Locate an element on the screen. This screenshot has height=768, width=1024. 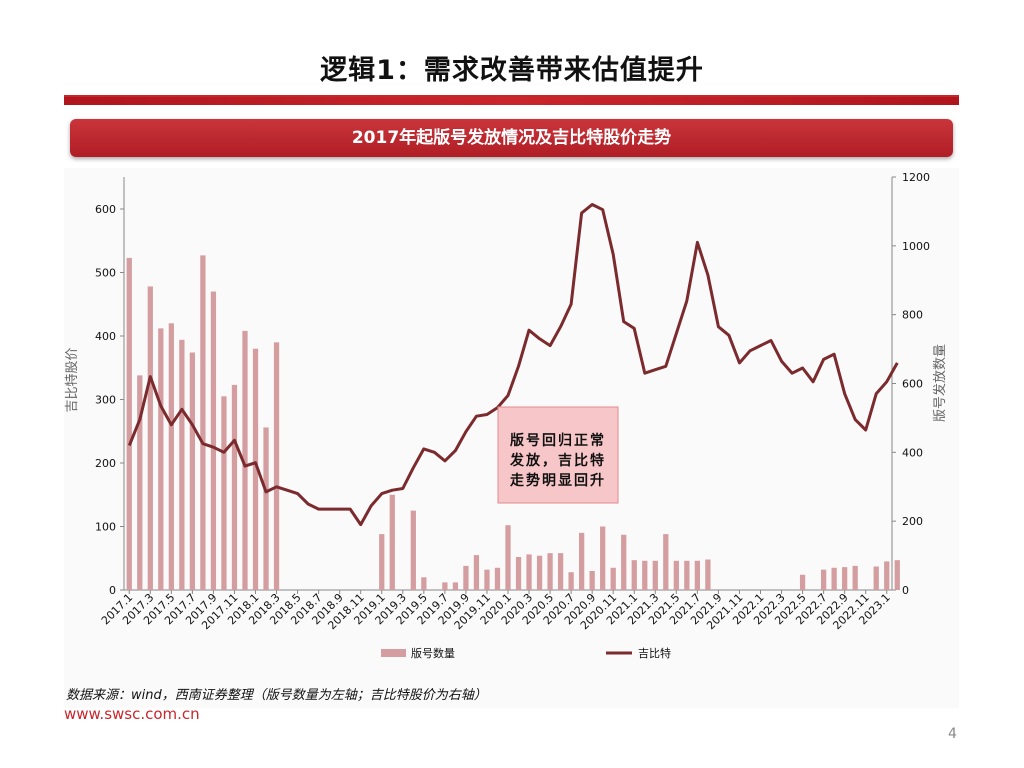
bar-2021.3 is located at coordinates (655, 575).